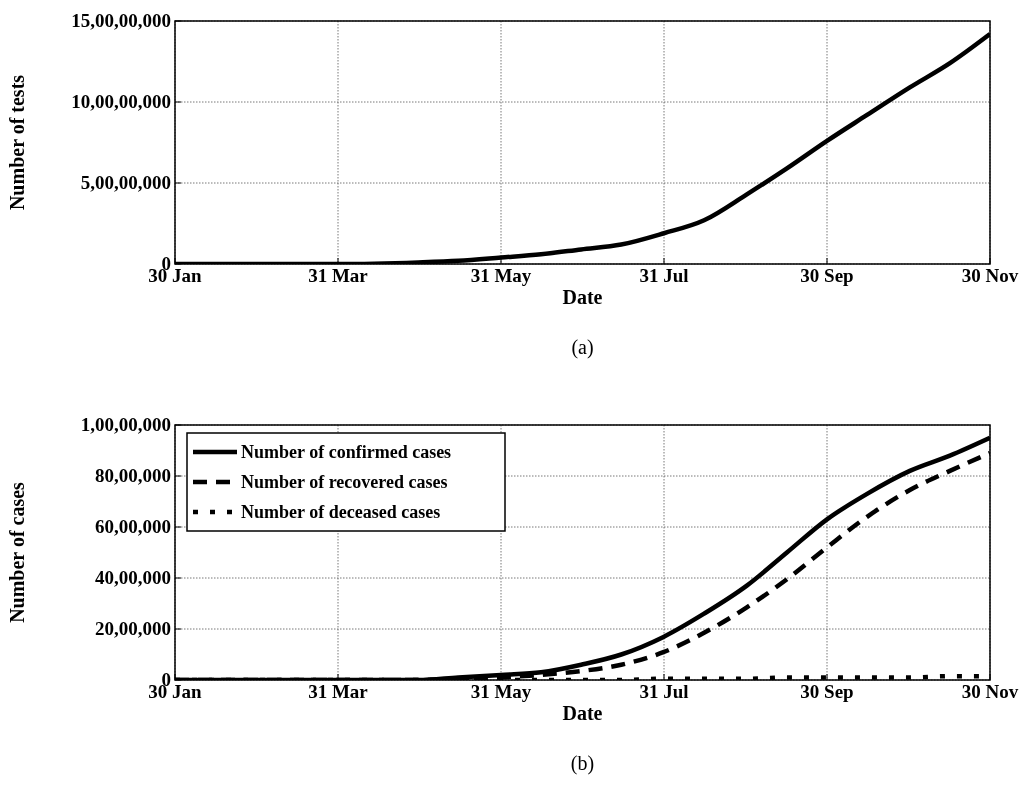 The height and width of the screenshot is (790, 1030). I want to click on legend-label: Number of deceased cases, so click(341, 512).